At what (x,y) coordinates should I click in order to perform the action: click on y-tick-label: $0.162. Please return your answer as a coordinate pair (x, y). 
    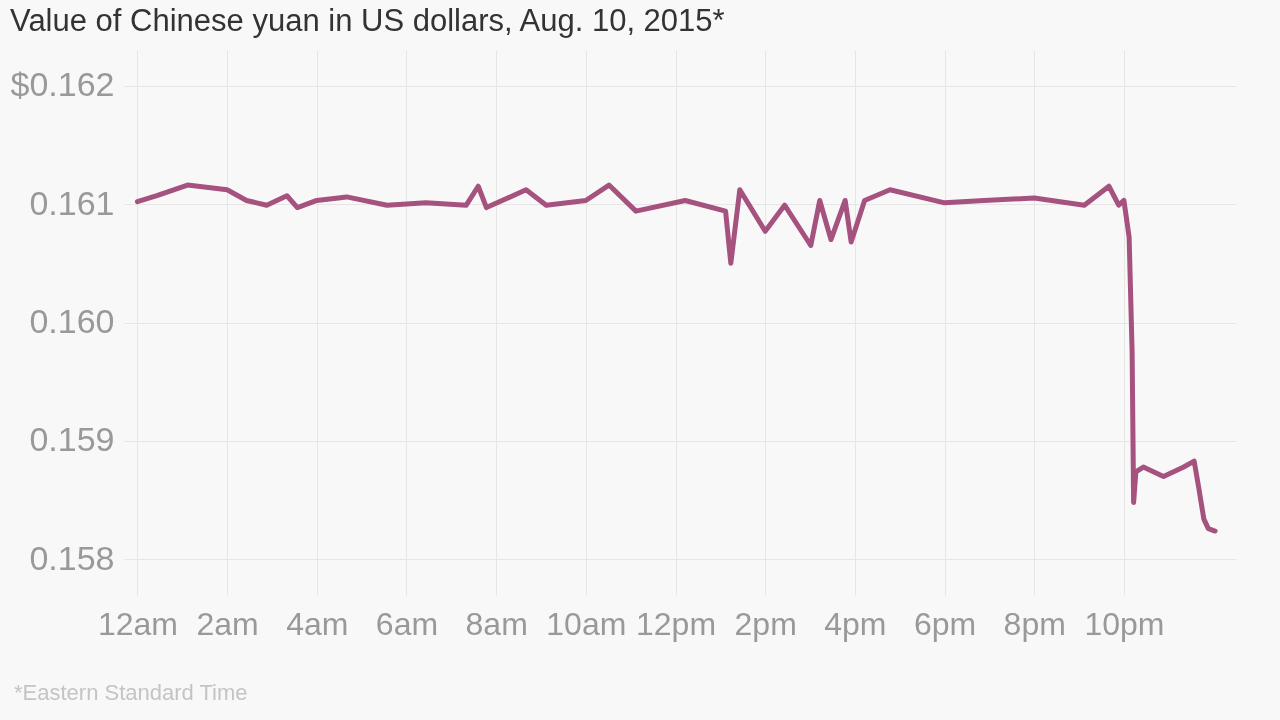
    Looking at the image, I should click on (62, 84).